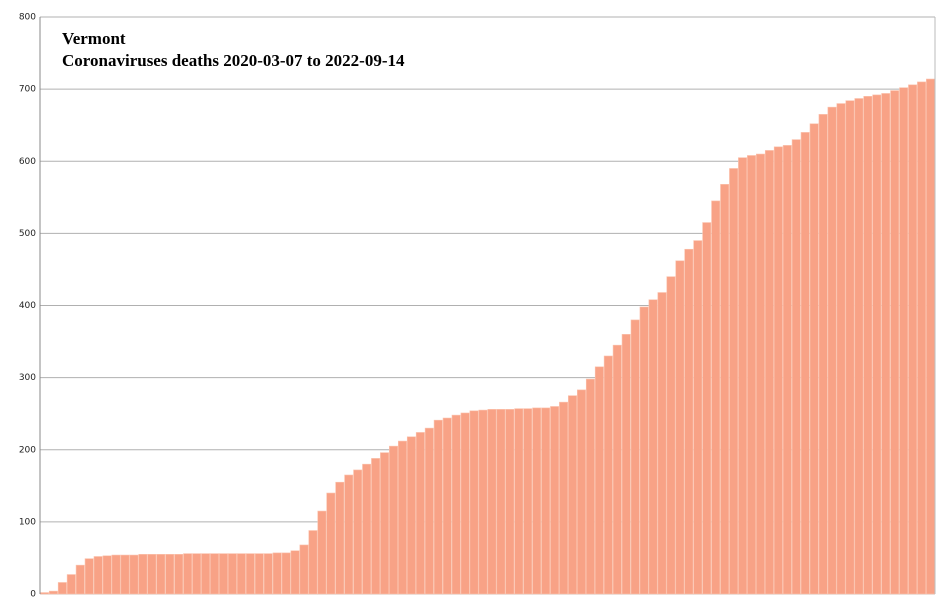 The width and height of the screenshot is (951, 615). Describe the element at coordinates (94, 38) in the screenshot. I see `chart-title: Vermont` at that location.